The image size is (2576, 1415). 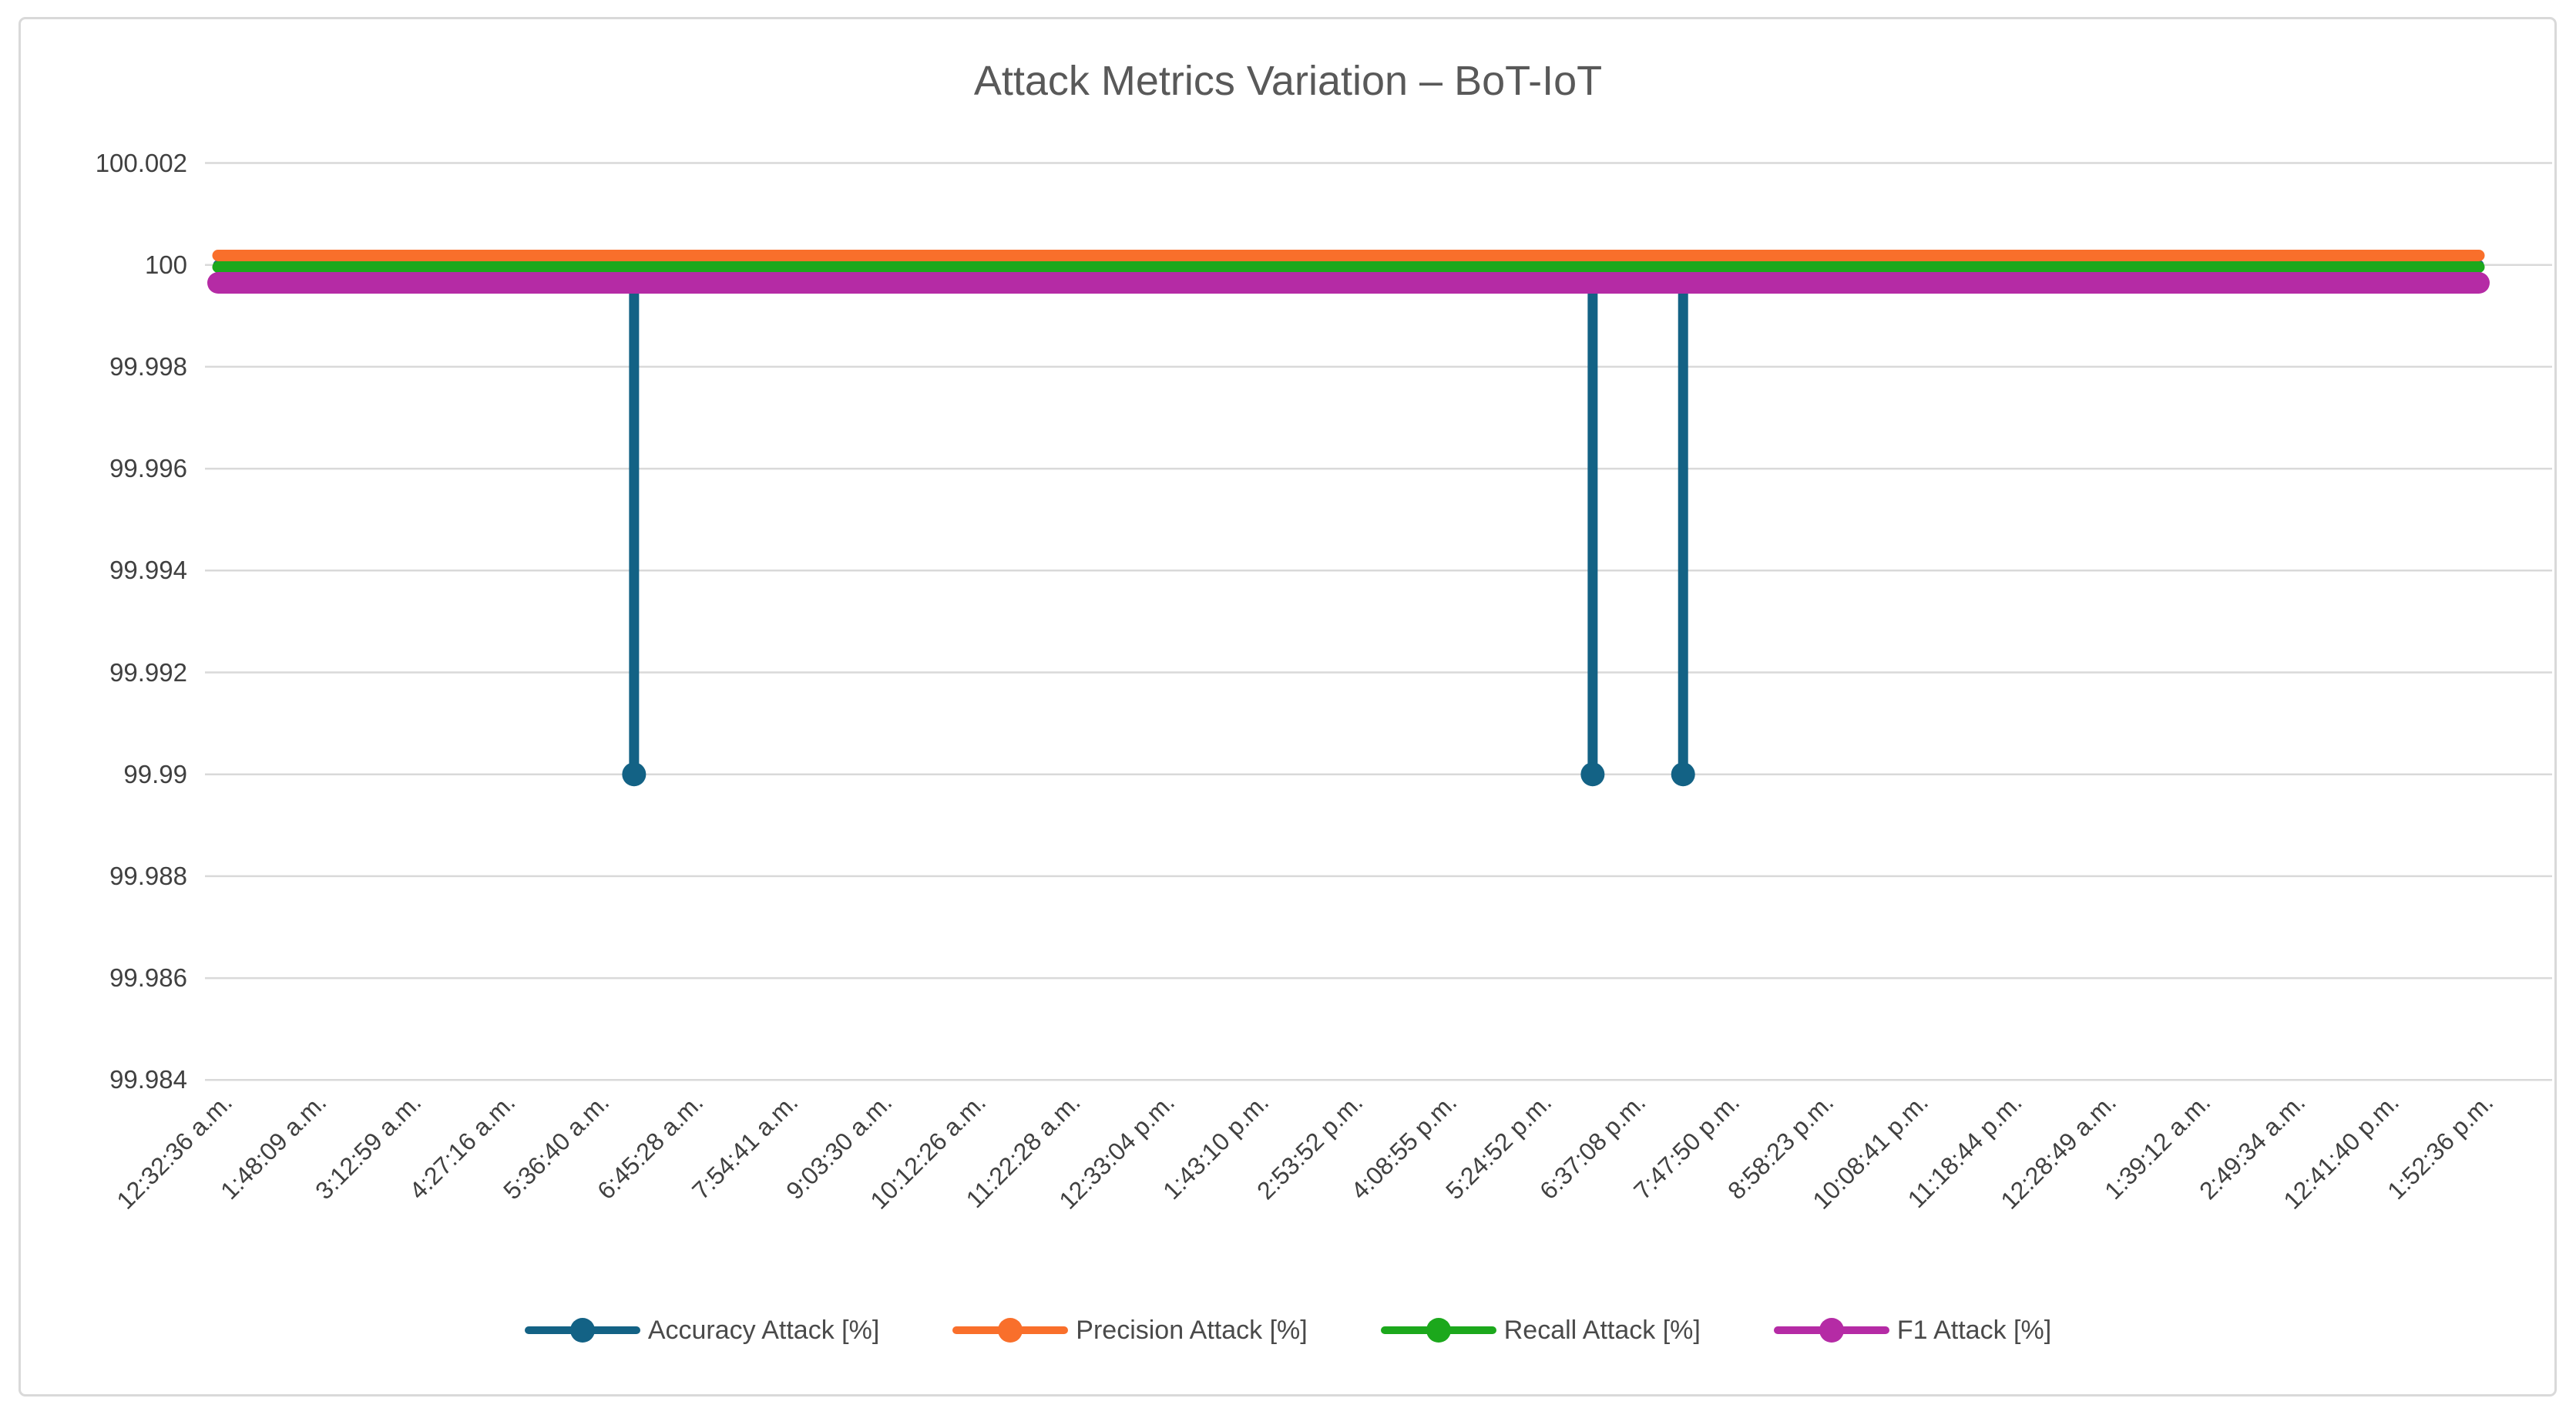 I want to click on chart-title: Attack Metrics Variation – BoT-IoT, so click(x=1288, y=81).